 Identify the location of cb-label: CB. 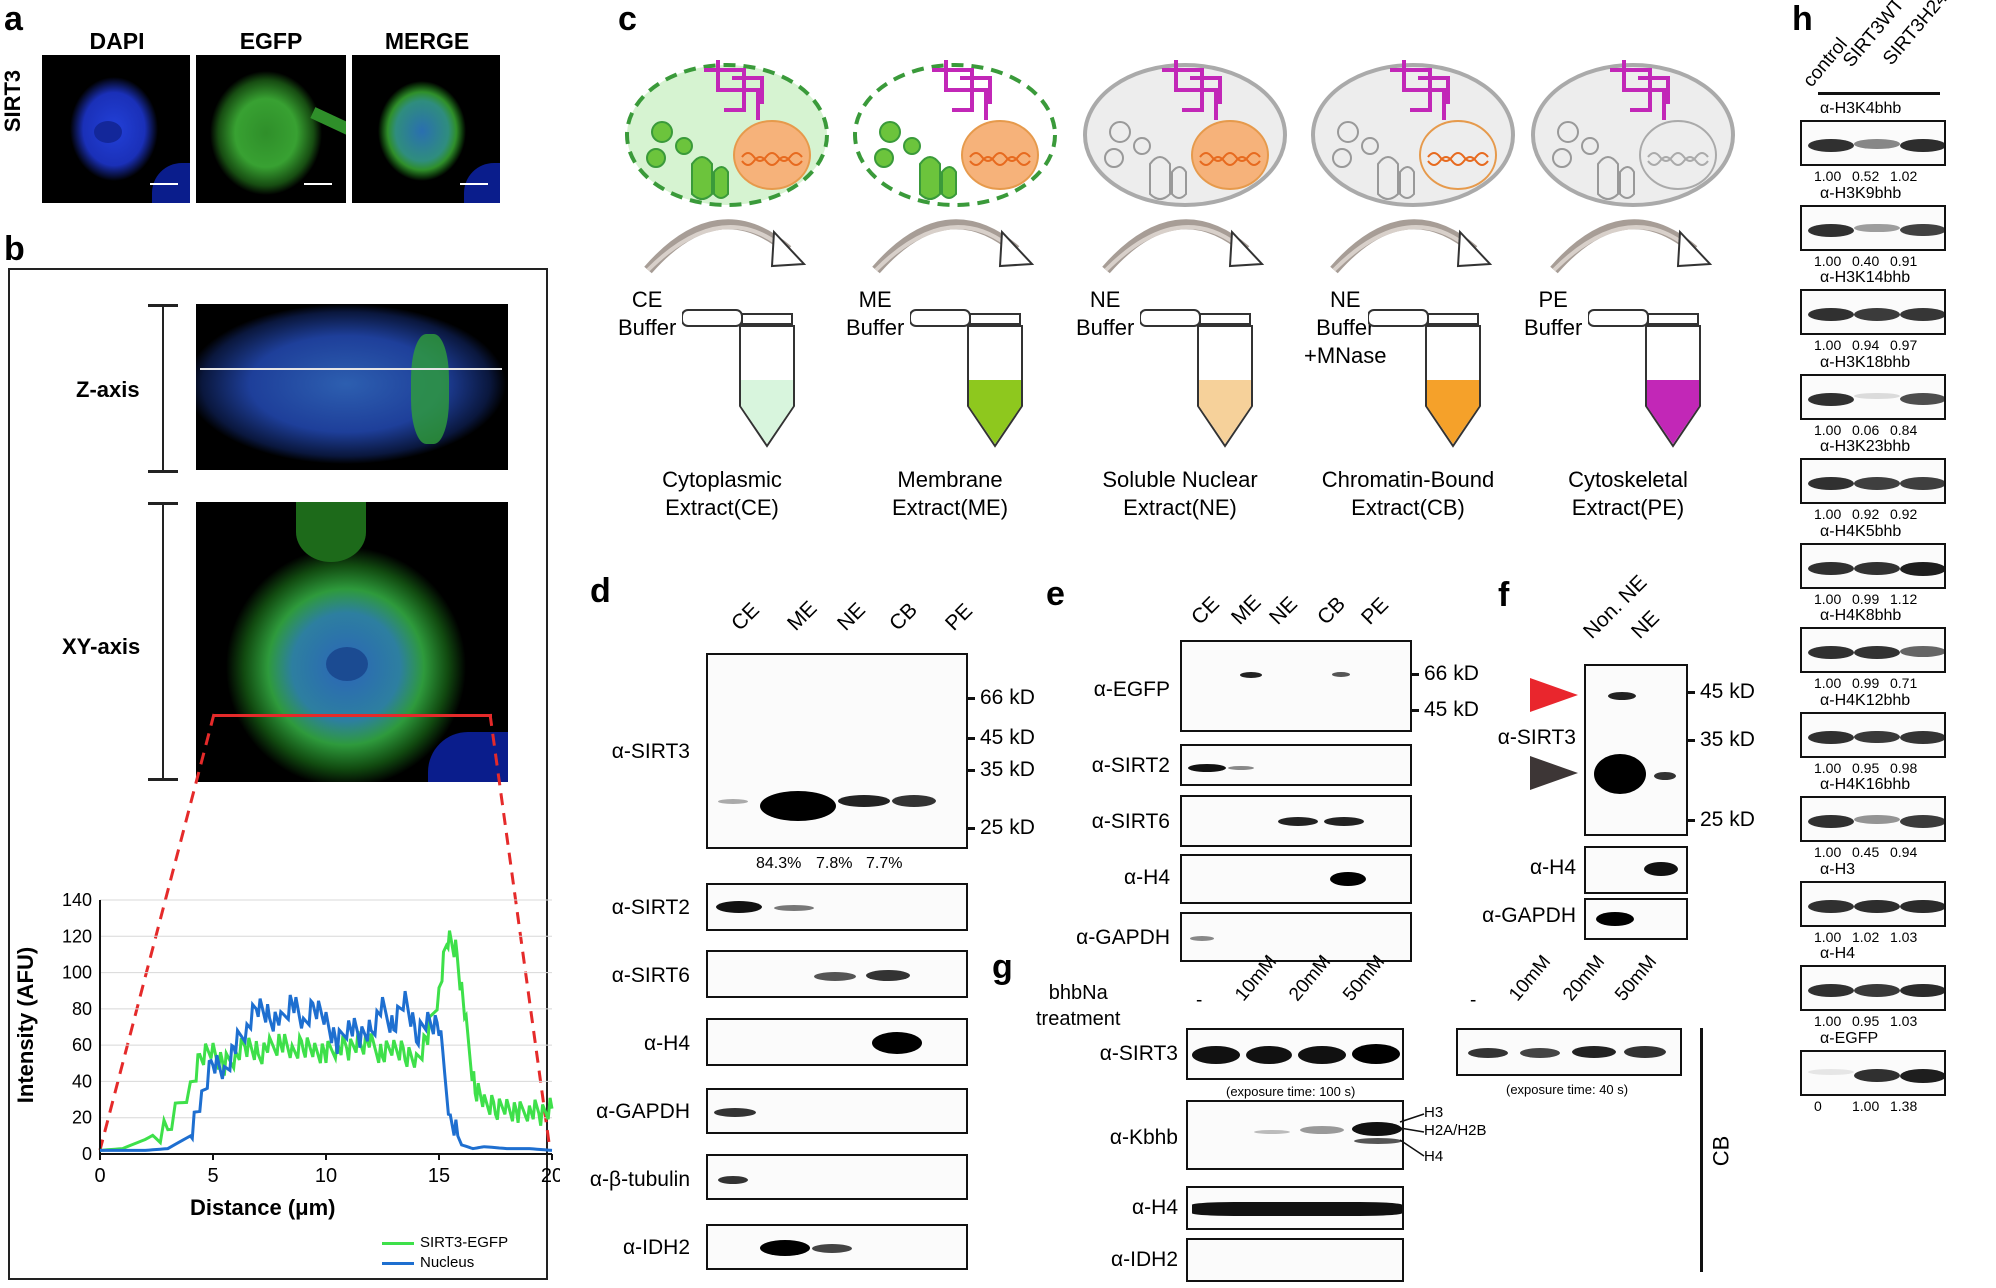
(1721, 1151).